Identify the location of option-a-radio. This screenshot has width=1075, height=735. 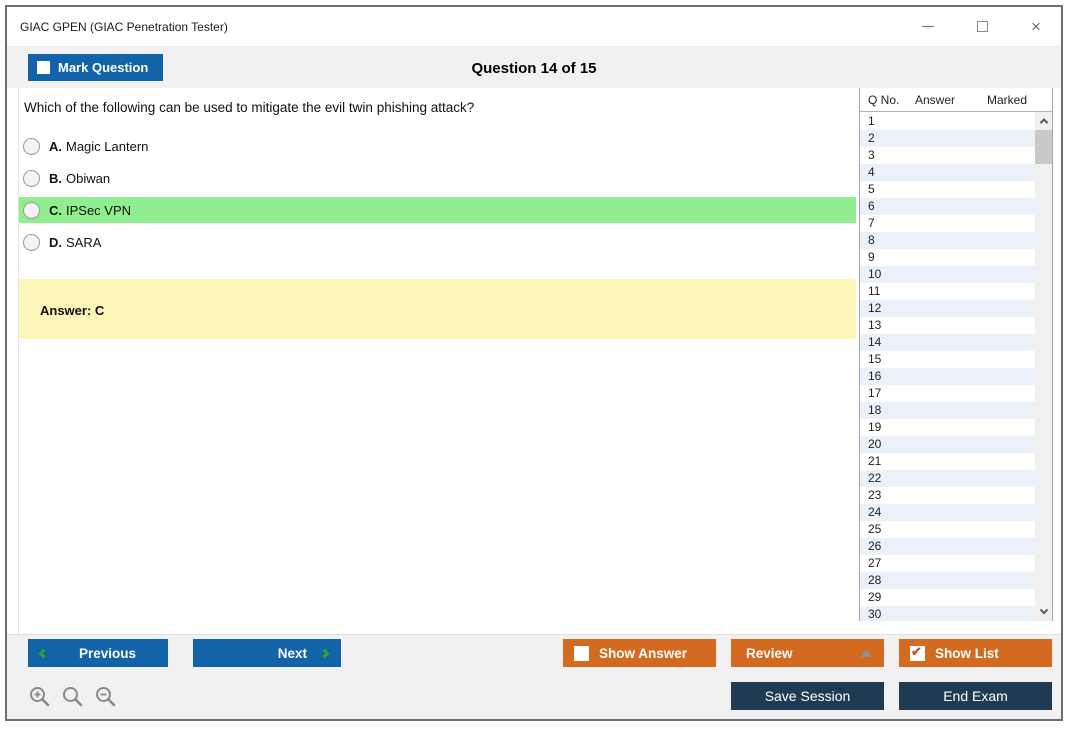
(31, 146).